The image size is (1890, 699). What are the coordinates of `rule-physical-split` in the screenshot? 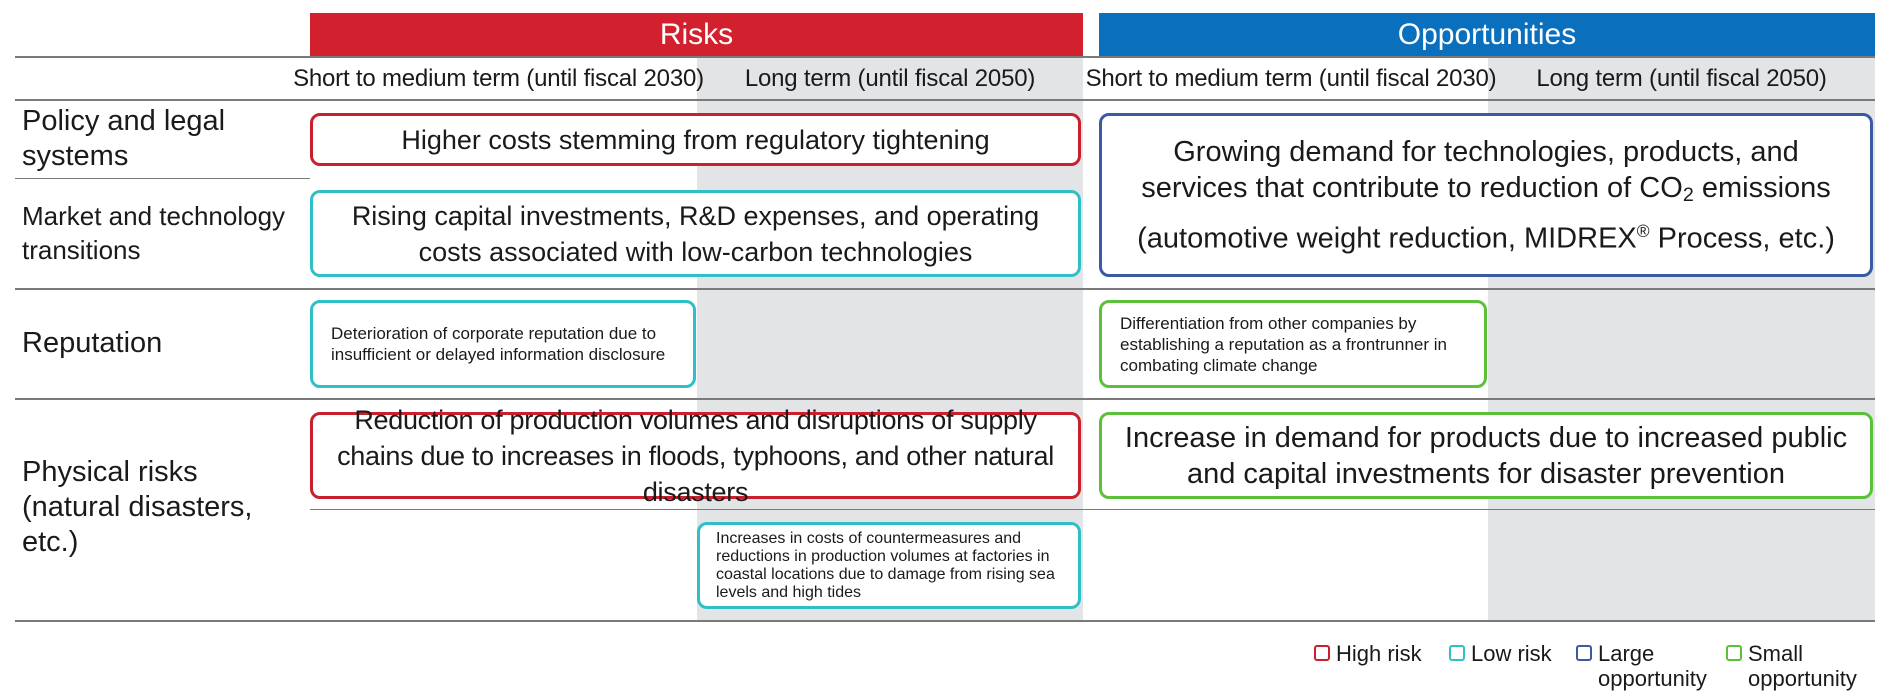 It's located at (1092, 509).